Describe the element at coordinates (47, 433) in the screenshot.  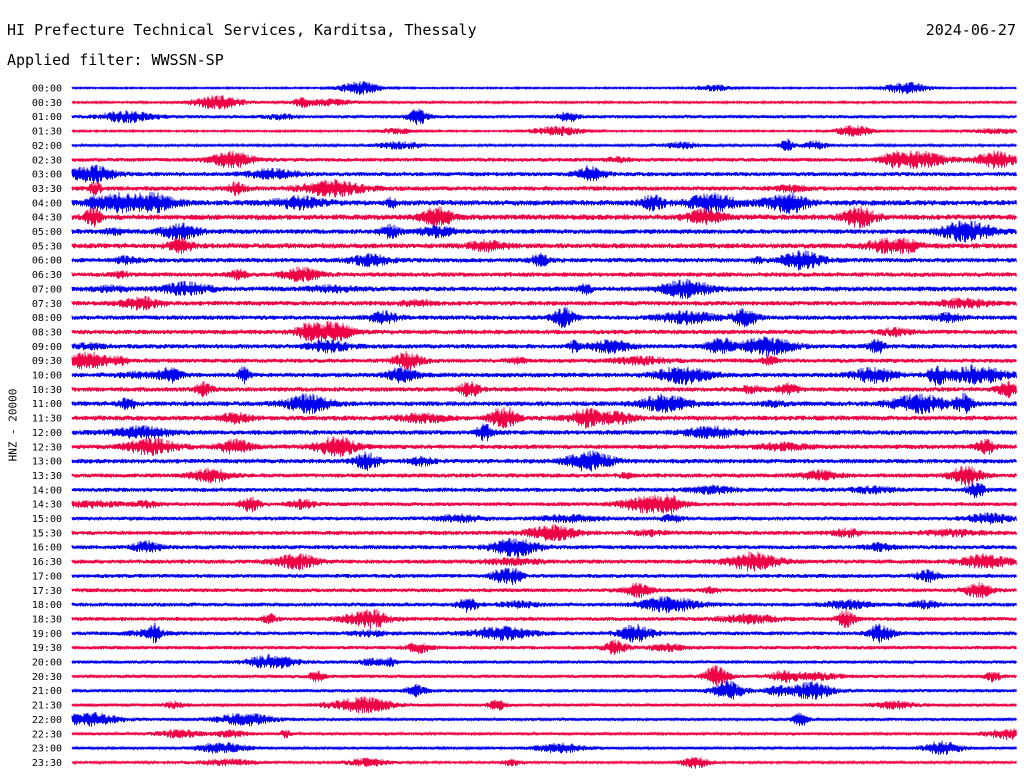
I see `row-time-label: 12:00` at that location.